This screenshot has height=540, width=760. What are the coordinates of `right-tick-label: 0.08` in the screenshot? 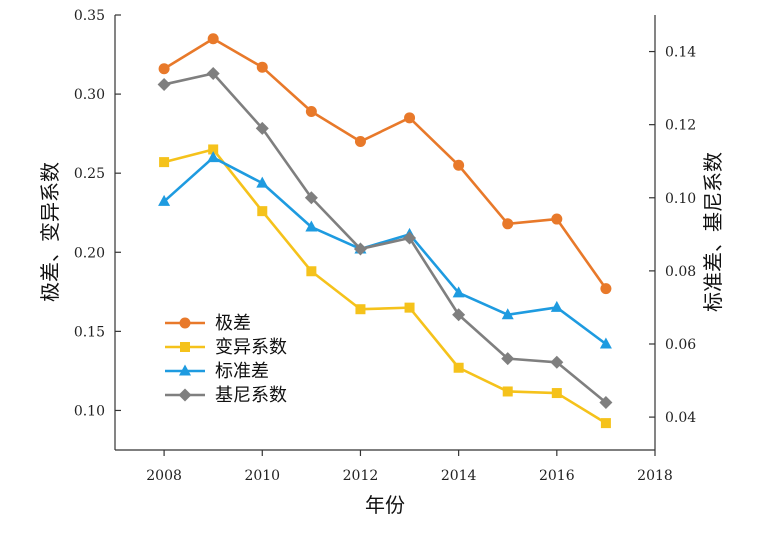 It's located at (680, 272).